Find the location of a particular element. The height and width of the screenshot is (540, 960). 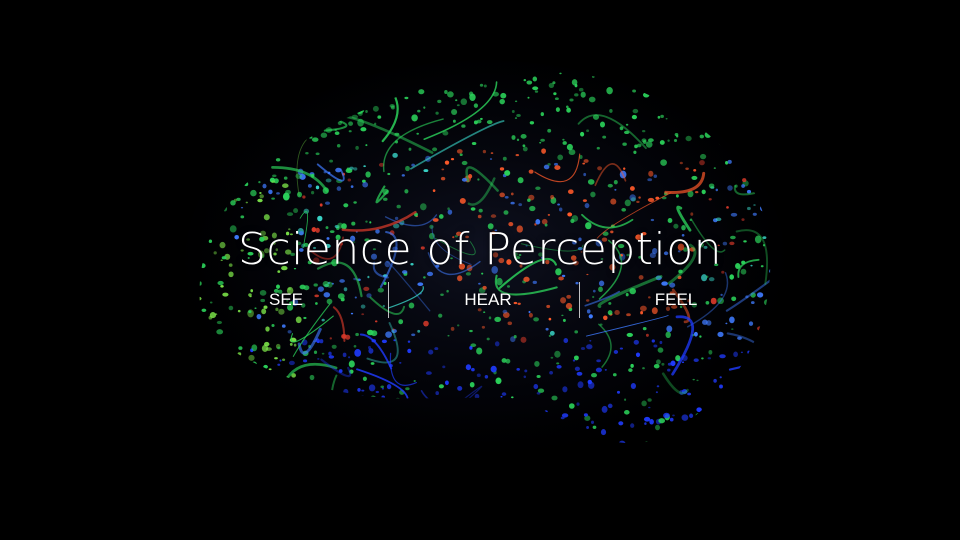

page-title: Science of Perception is located at coordinates (480, 249).